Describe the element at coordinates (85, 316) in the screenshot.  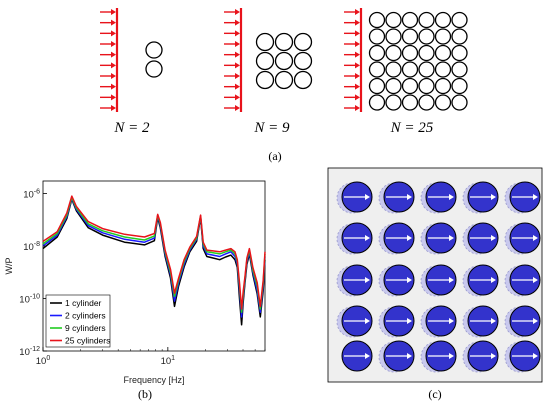
I see `legend-entry: 2 cylinders` at that location.